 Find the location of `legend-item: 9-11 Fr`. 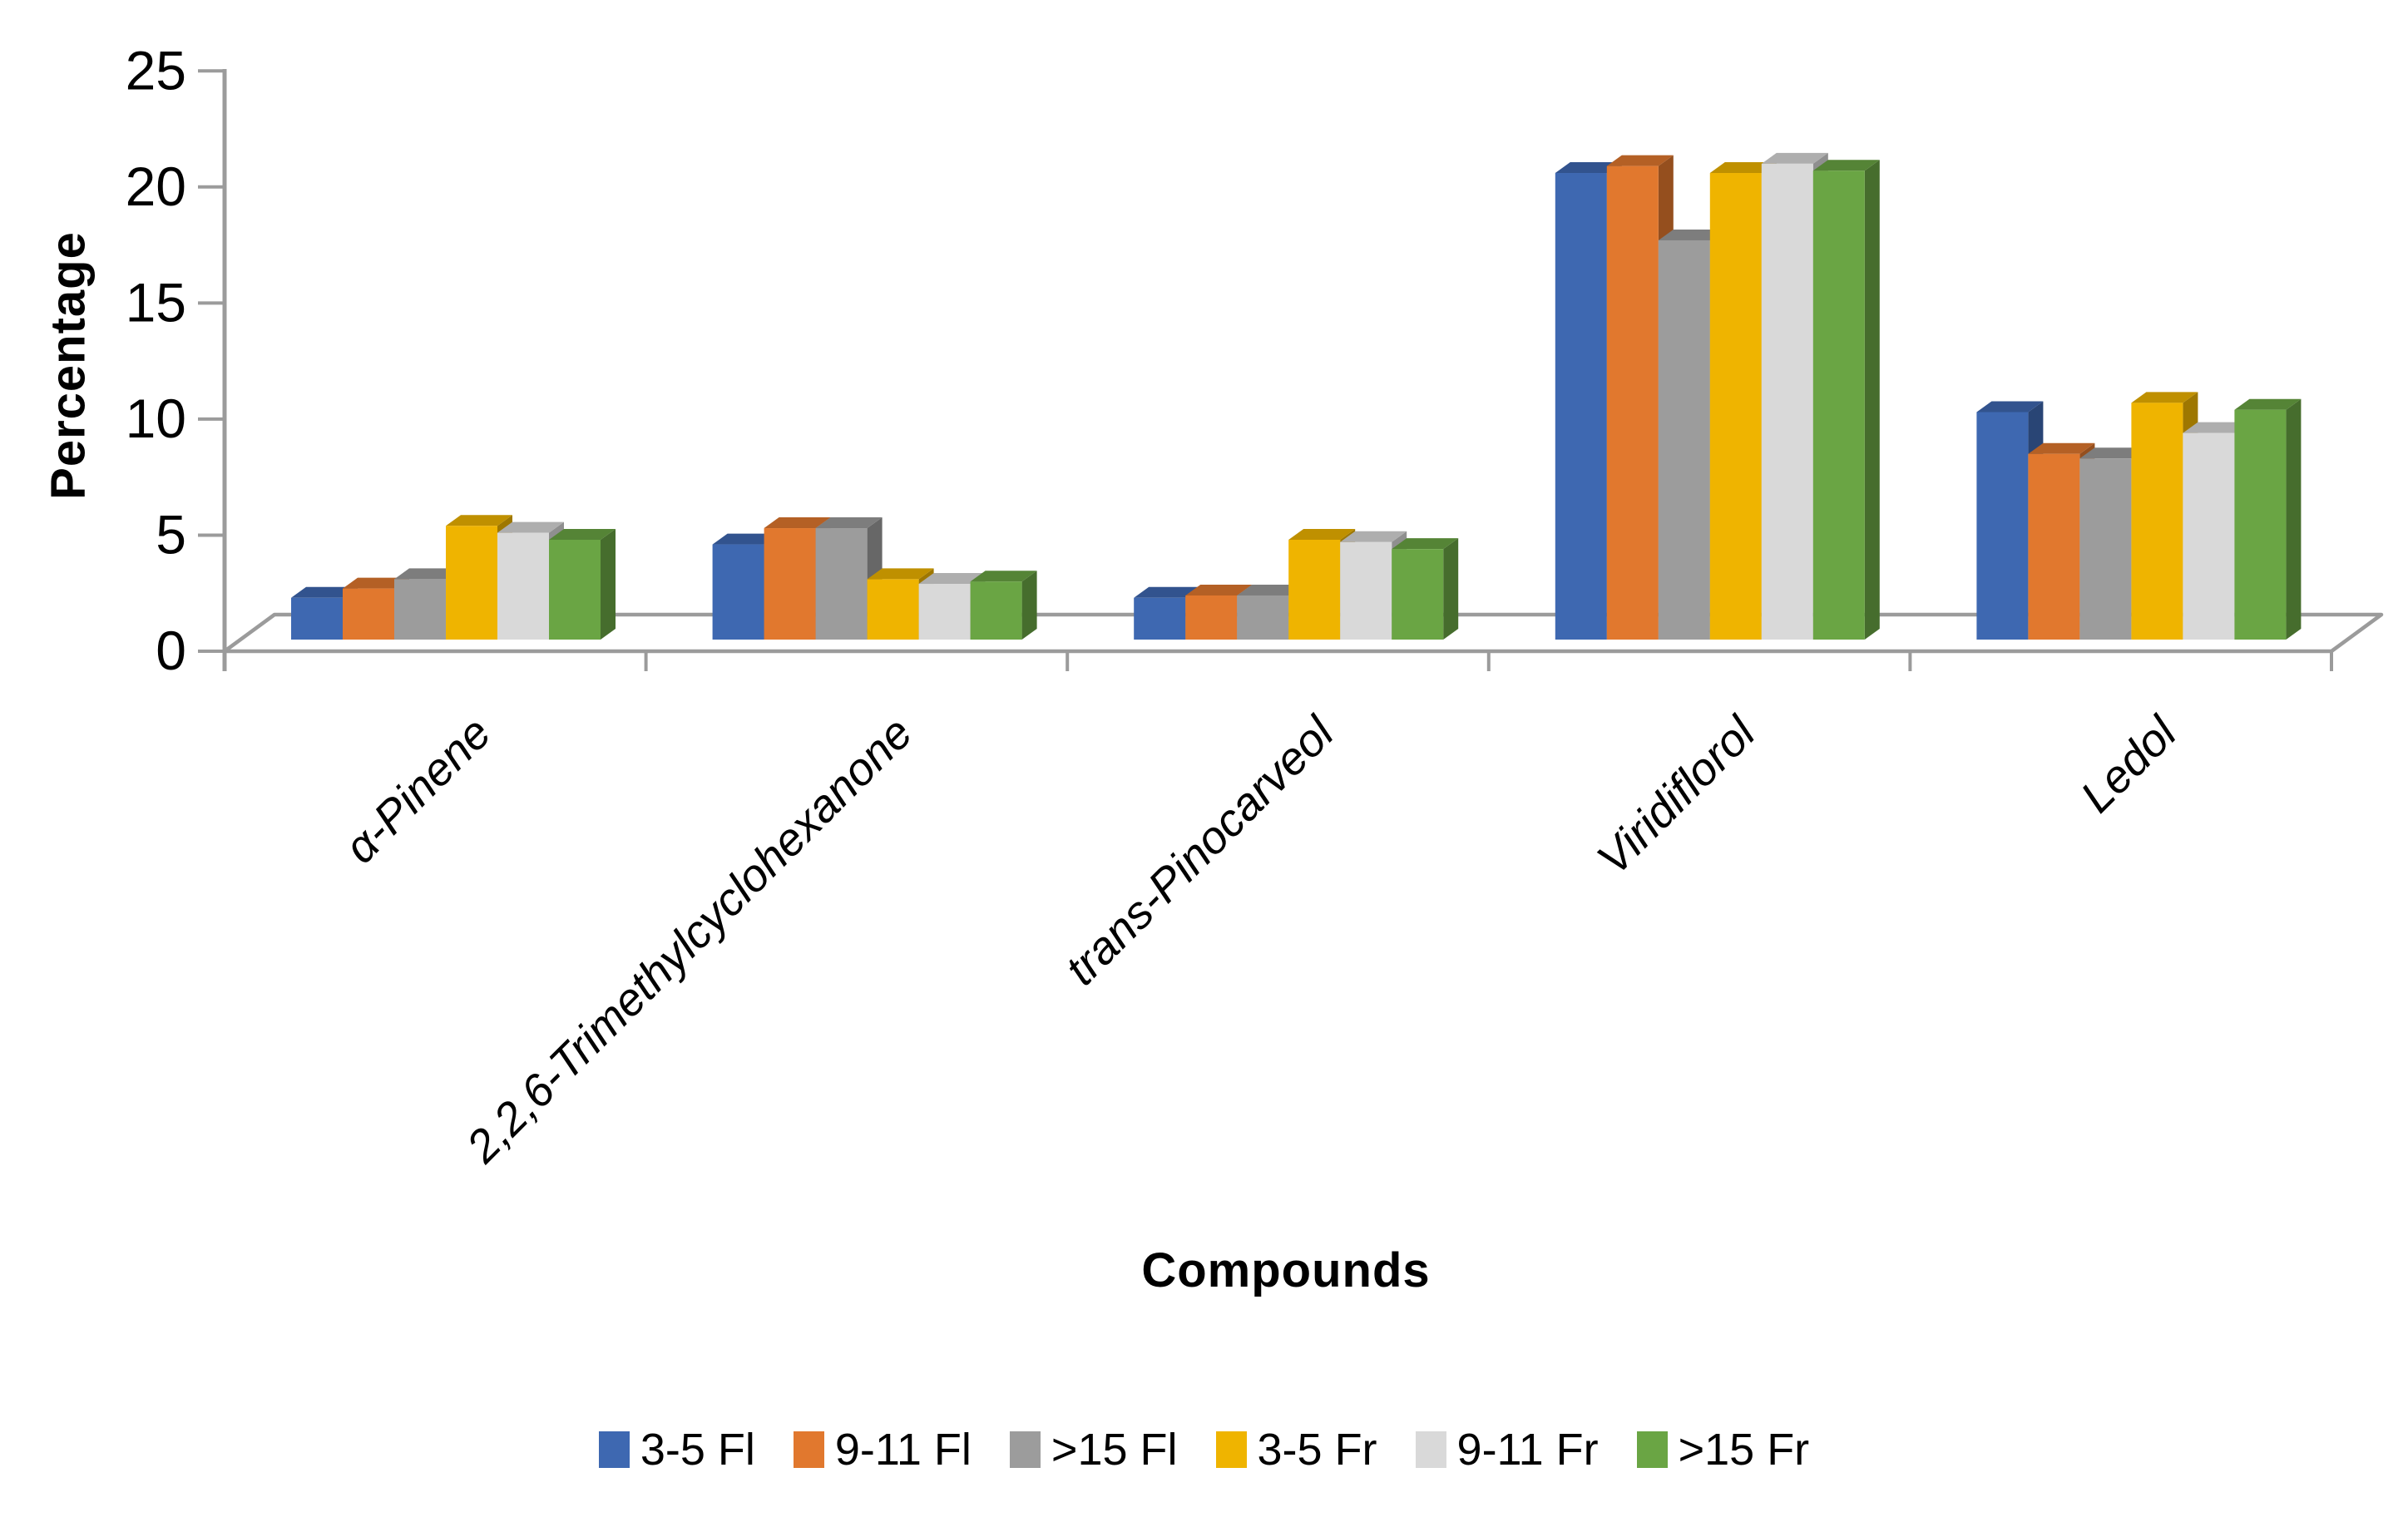

legend-item: 9-11 Fr is located at coordinates (1507, 1449).